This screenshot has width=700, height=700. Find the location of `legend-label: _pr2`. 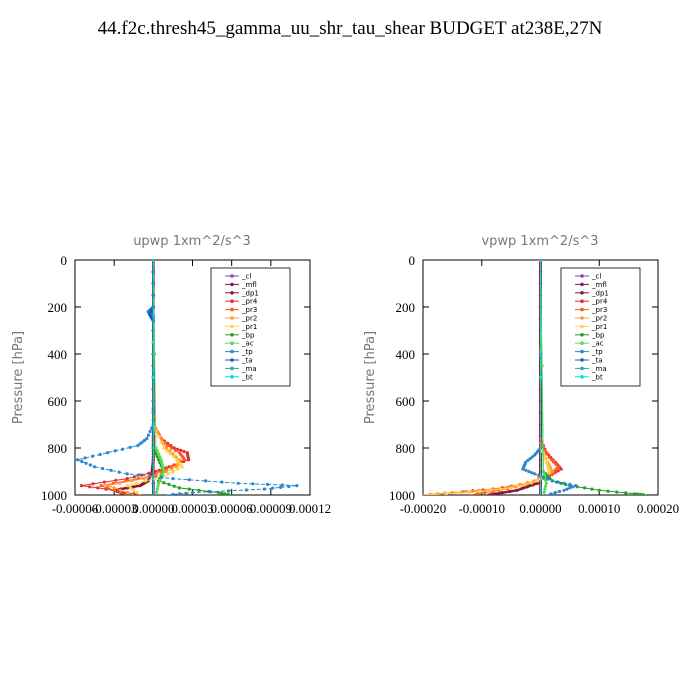

legend-label: _pr2 is located at coordinates (599, 319).